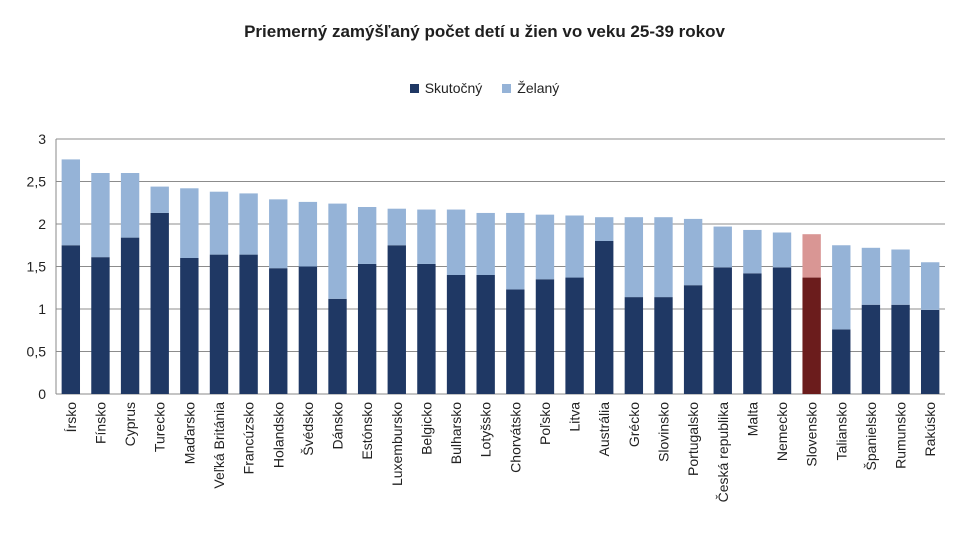 This screenshot has width=969, height=555. I want to click on x-tick-label: Belgicko, so click(426, 428).